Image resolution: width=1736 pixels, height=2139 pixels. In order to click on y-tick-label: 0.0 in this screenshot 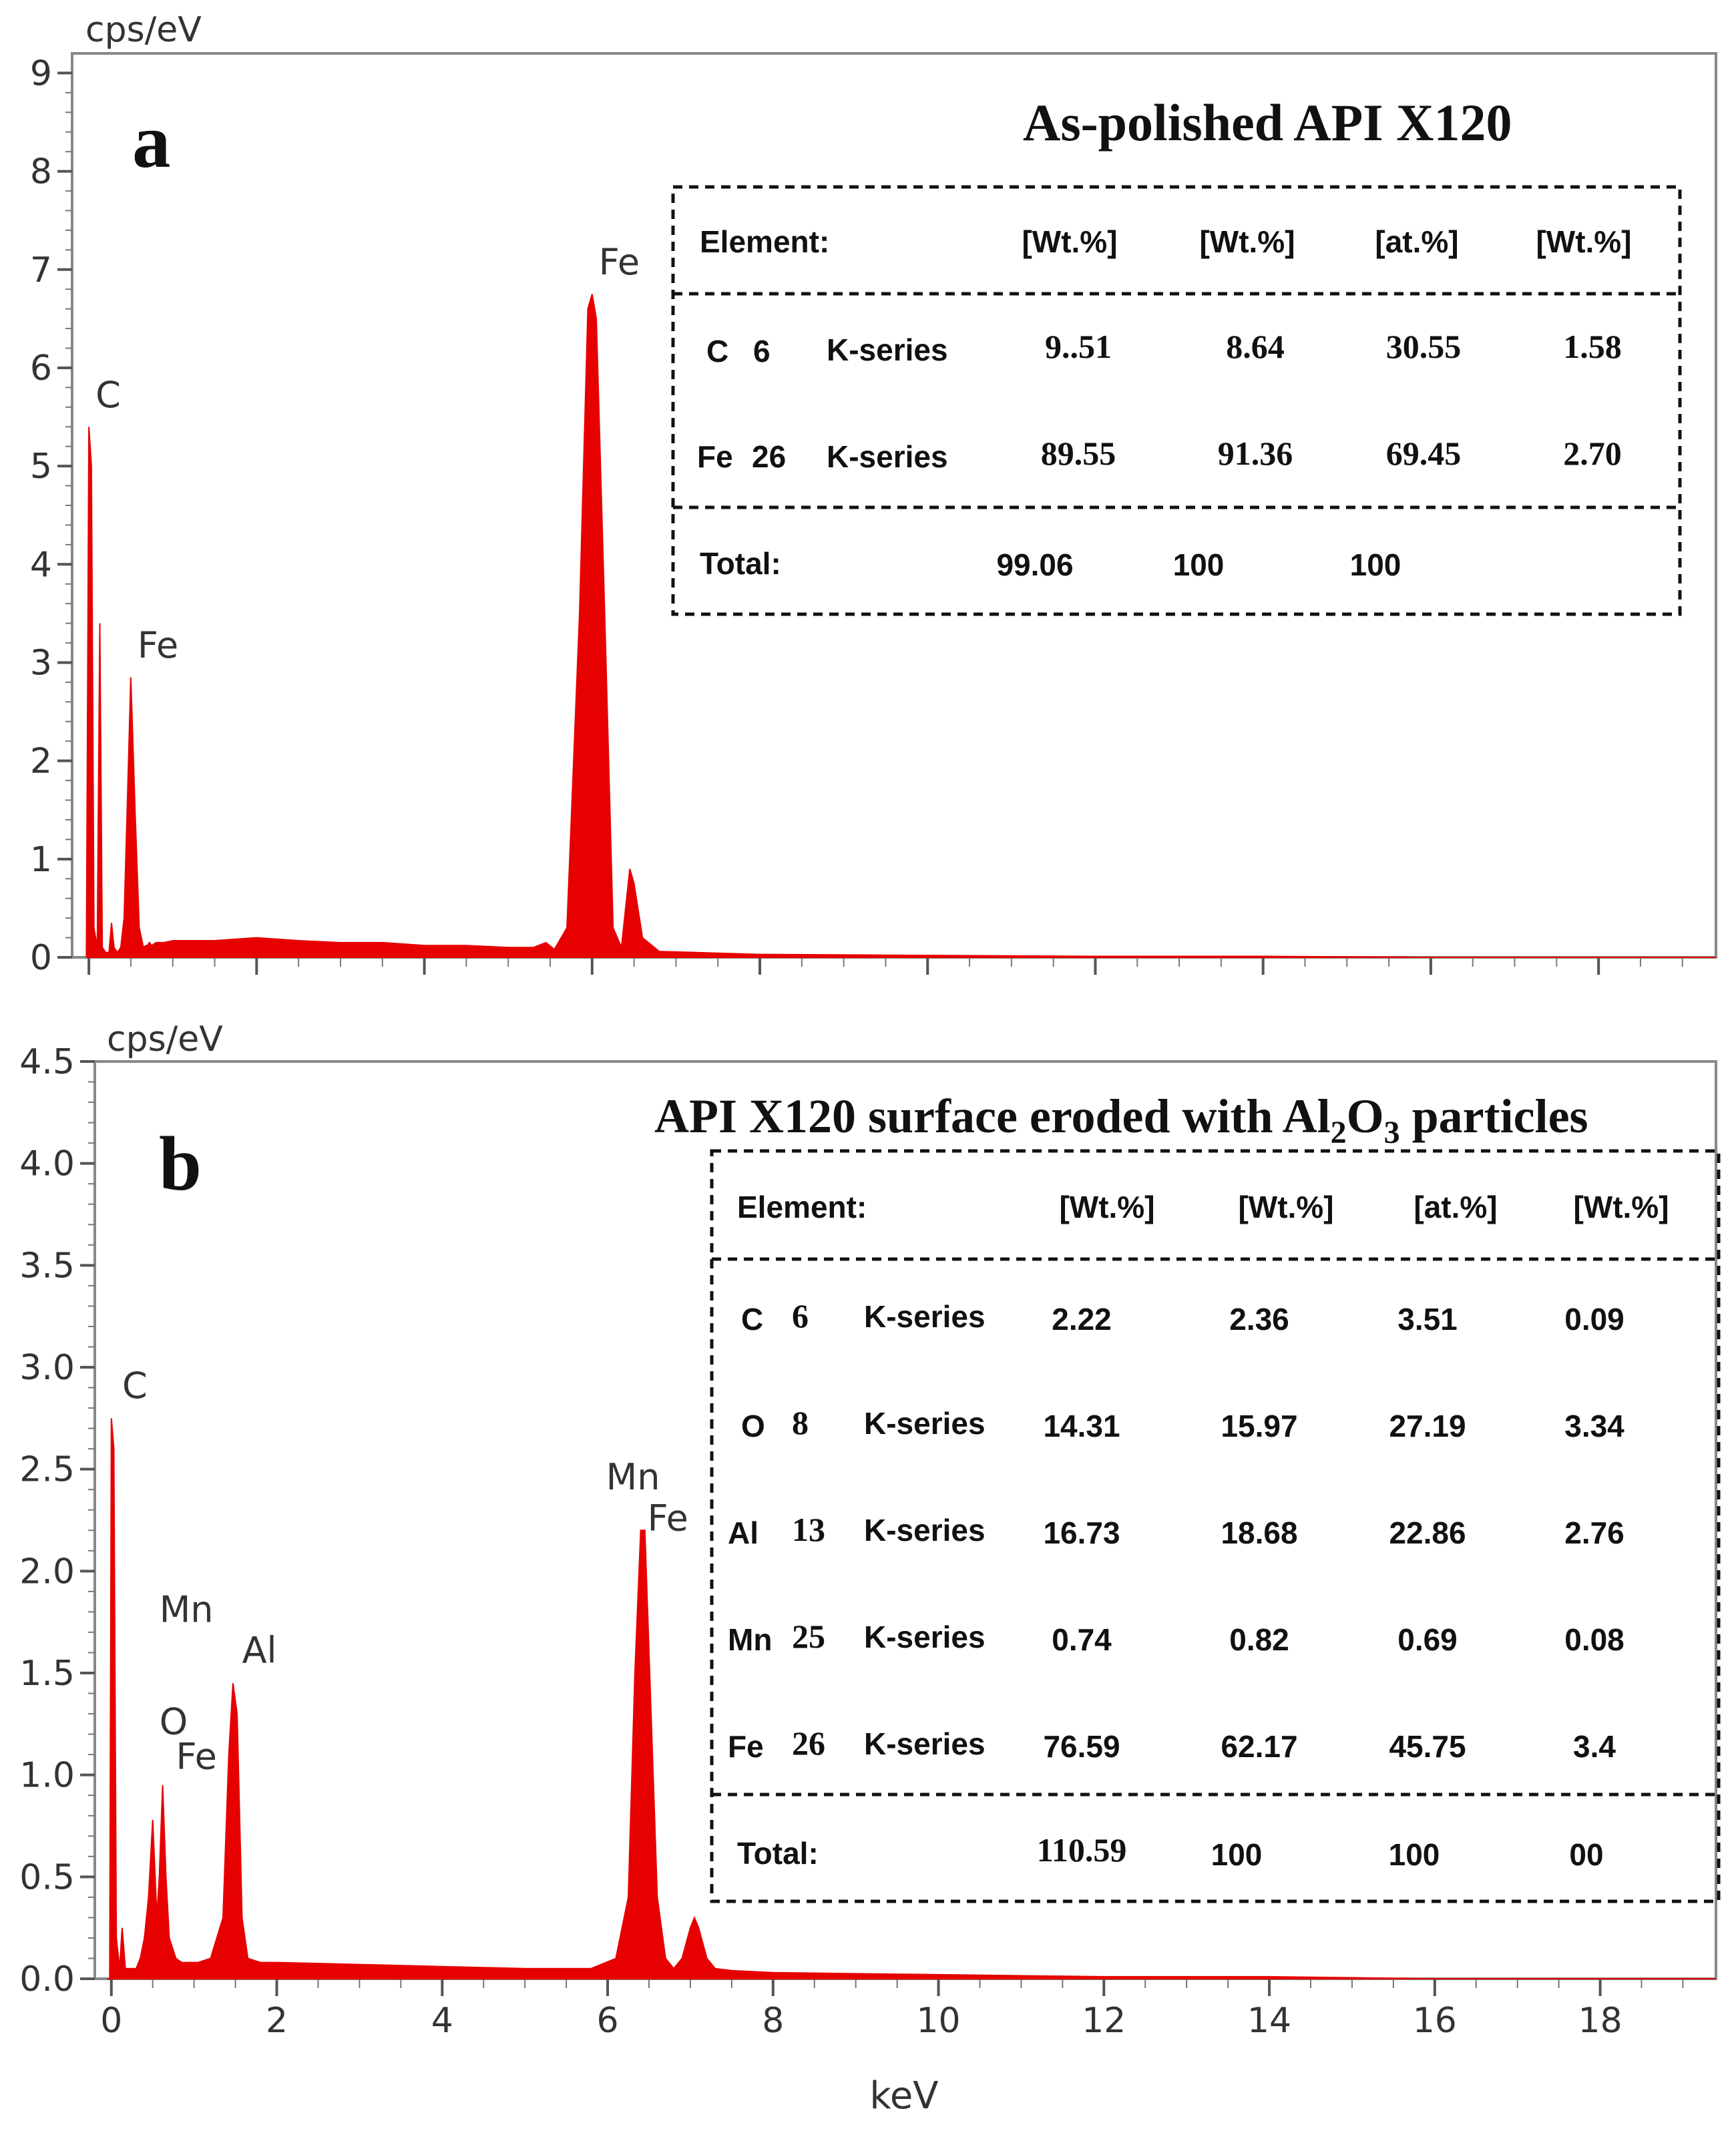, I will do `click(47, 1979)`.